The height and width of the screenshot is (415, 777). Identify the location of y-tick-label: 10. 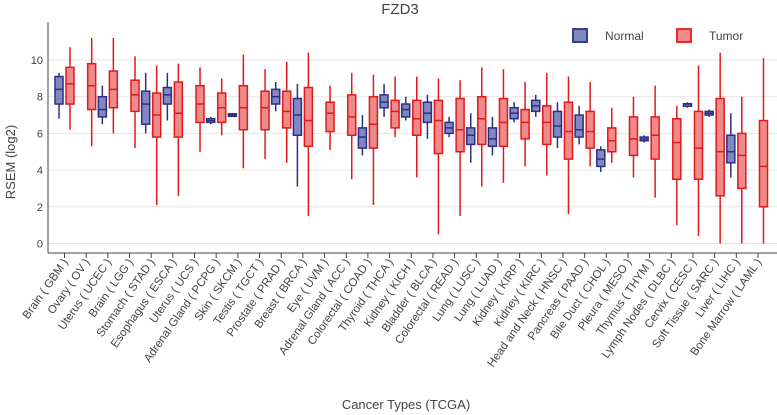
(37, 61).